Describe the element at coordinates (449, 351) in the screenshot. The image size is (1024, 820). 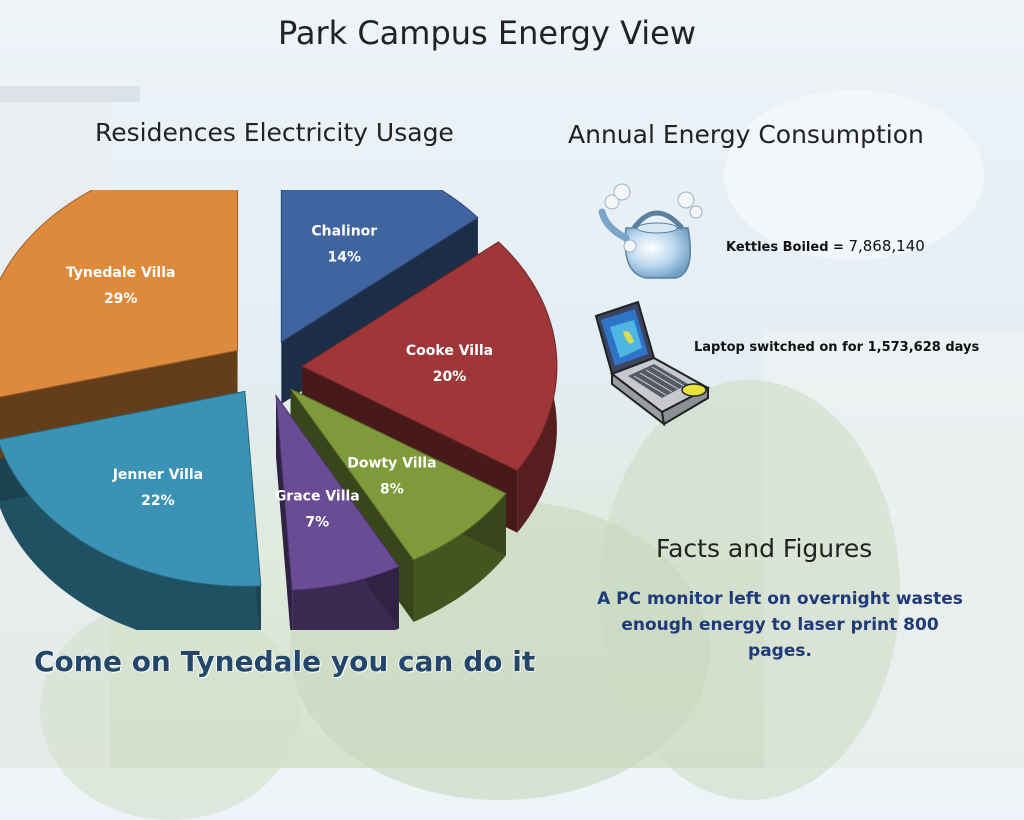
I see `pie-label-cooke-villa: Cooke Villa` at that location.